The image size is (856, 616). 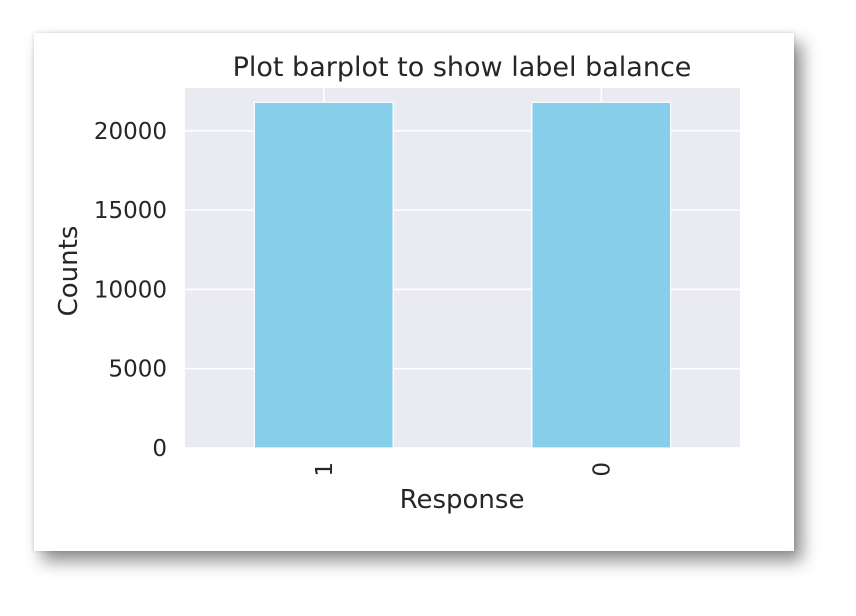 What do you see at coordinates (137, 370) in the screenshot?
I see `y-tick-label: 5000` at bounding box center [137, 370].